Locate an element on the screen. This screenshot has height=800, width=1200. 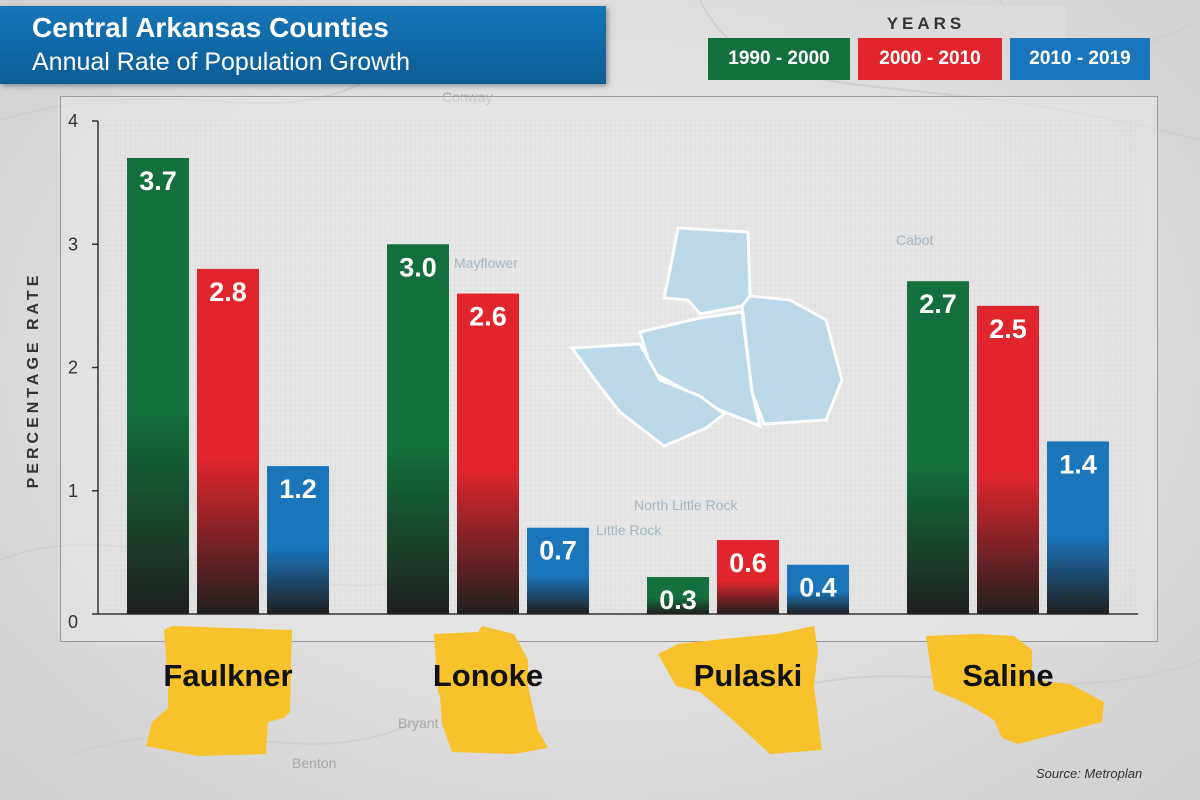
data-label: 1.4 is located at coordinates (1078, 464).